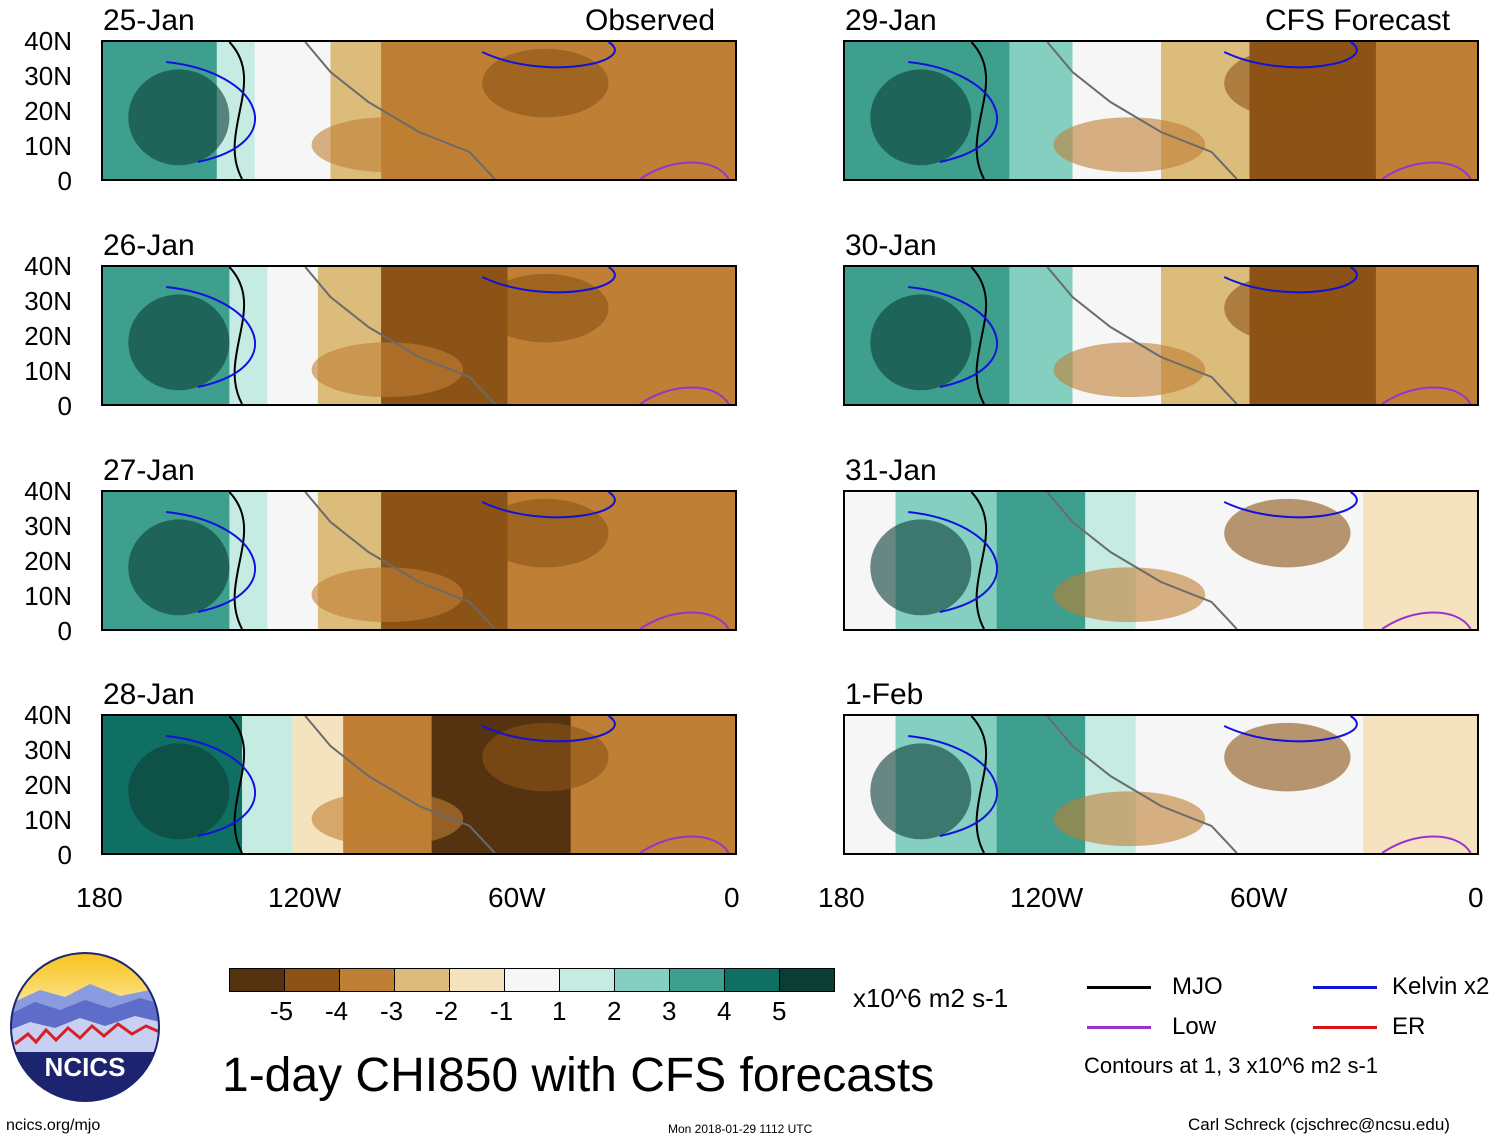 The width and height of the screenshot is (1510, 1141). I want to click on panel-date-26-jan: 26-Jan, so click(149, 245).